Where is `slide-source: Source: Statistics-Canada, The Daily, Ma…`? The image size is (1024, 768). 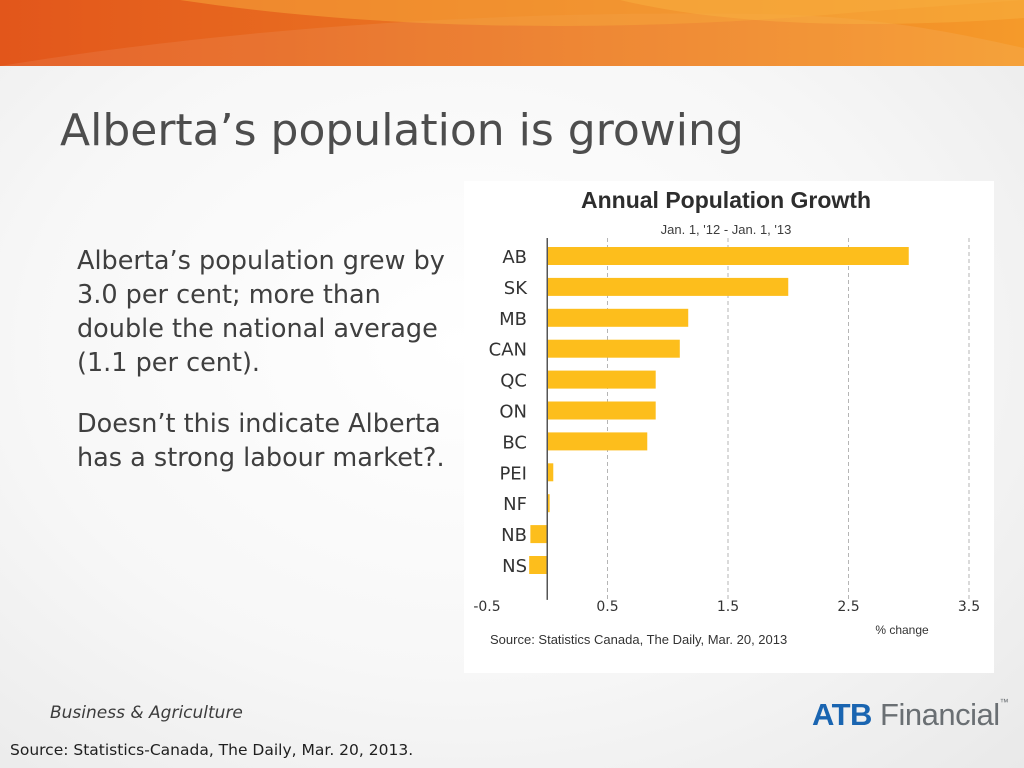 slide-source: Source: Statistics-Canada, The Daily, Ma… is located at coordinates (212, 750).